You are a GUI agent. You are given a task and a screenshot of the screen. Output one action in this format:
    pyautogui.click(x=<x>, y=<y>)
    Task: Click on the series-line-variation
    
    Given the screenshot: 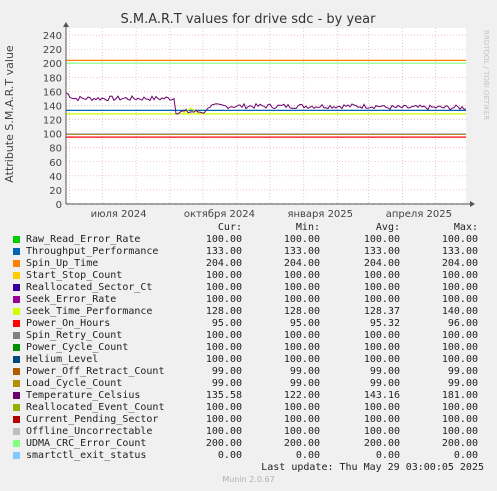 What is the action you would take?
    pyautogui.click(x=191, y=111)
    